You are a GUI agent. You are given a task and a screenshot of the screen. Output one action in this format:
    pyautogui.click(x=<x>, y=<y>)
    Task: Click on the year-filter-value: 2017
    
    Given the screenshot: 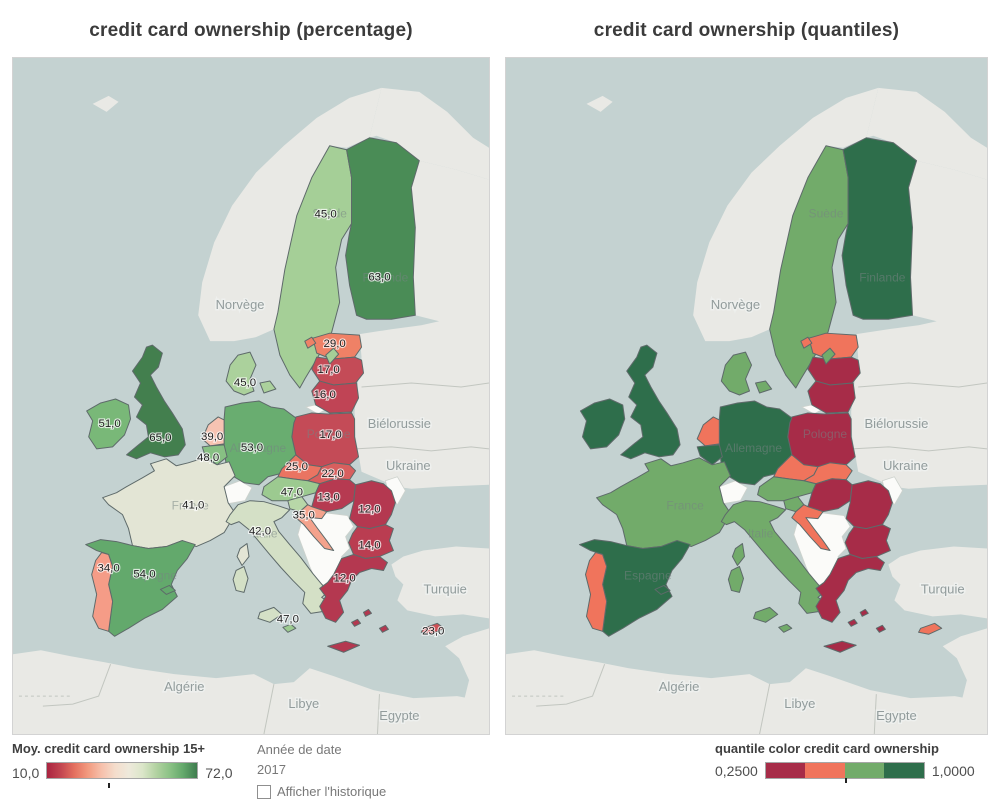 What is the action you would take?
    pyautogui.click(x=271, y=769)
    